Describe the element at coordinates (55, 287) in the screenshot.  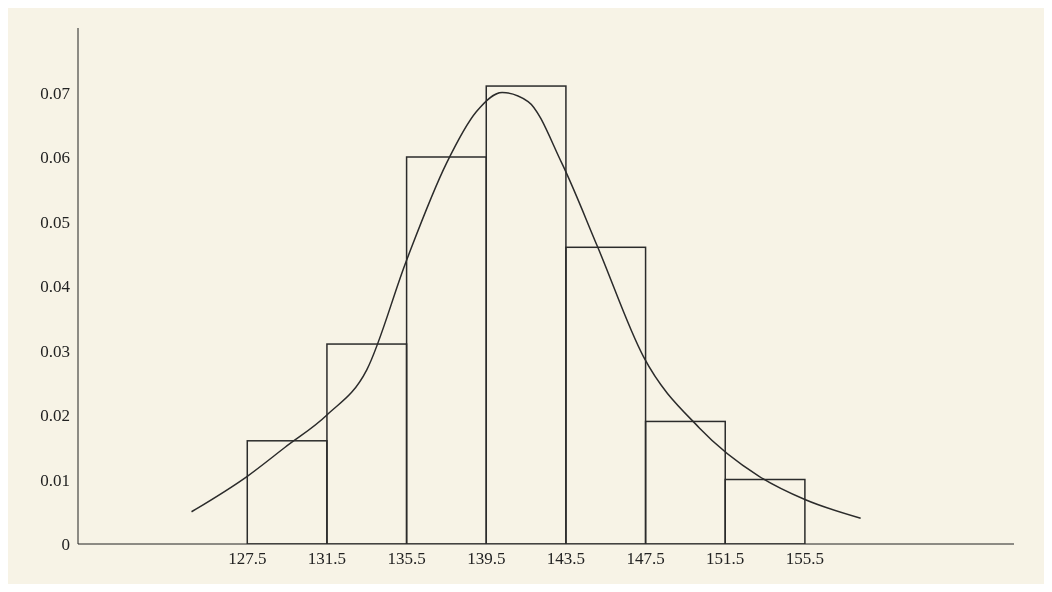
I see `y-tick-label: 0.04` at that location.